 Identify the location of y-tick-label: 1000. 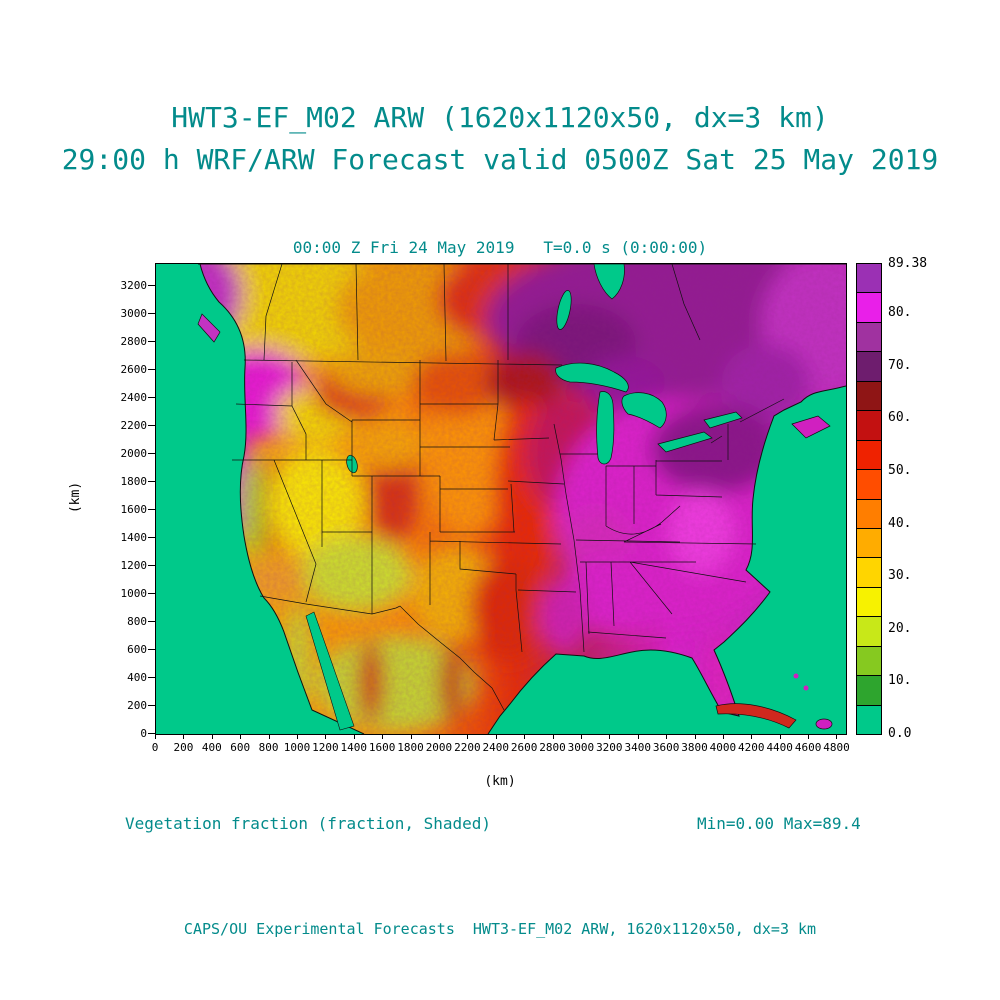
(134, 594).